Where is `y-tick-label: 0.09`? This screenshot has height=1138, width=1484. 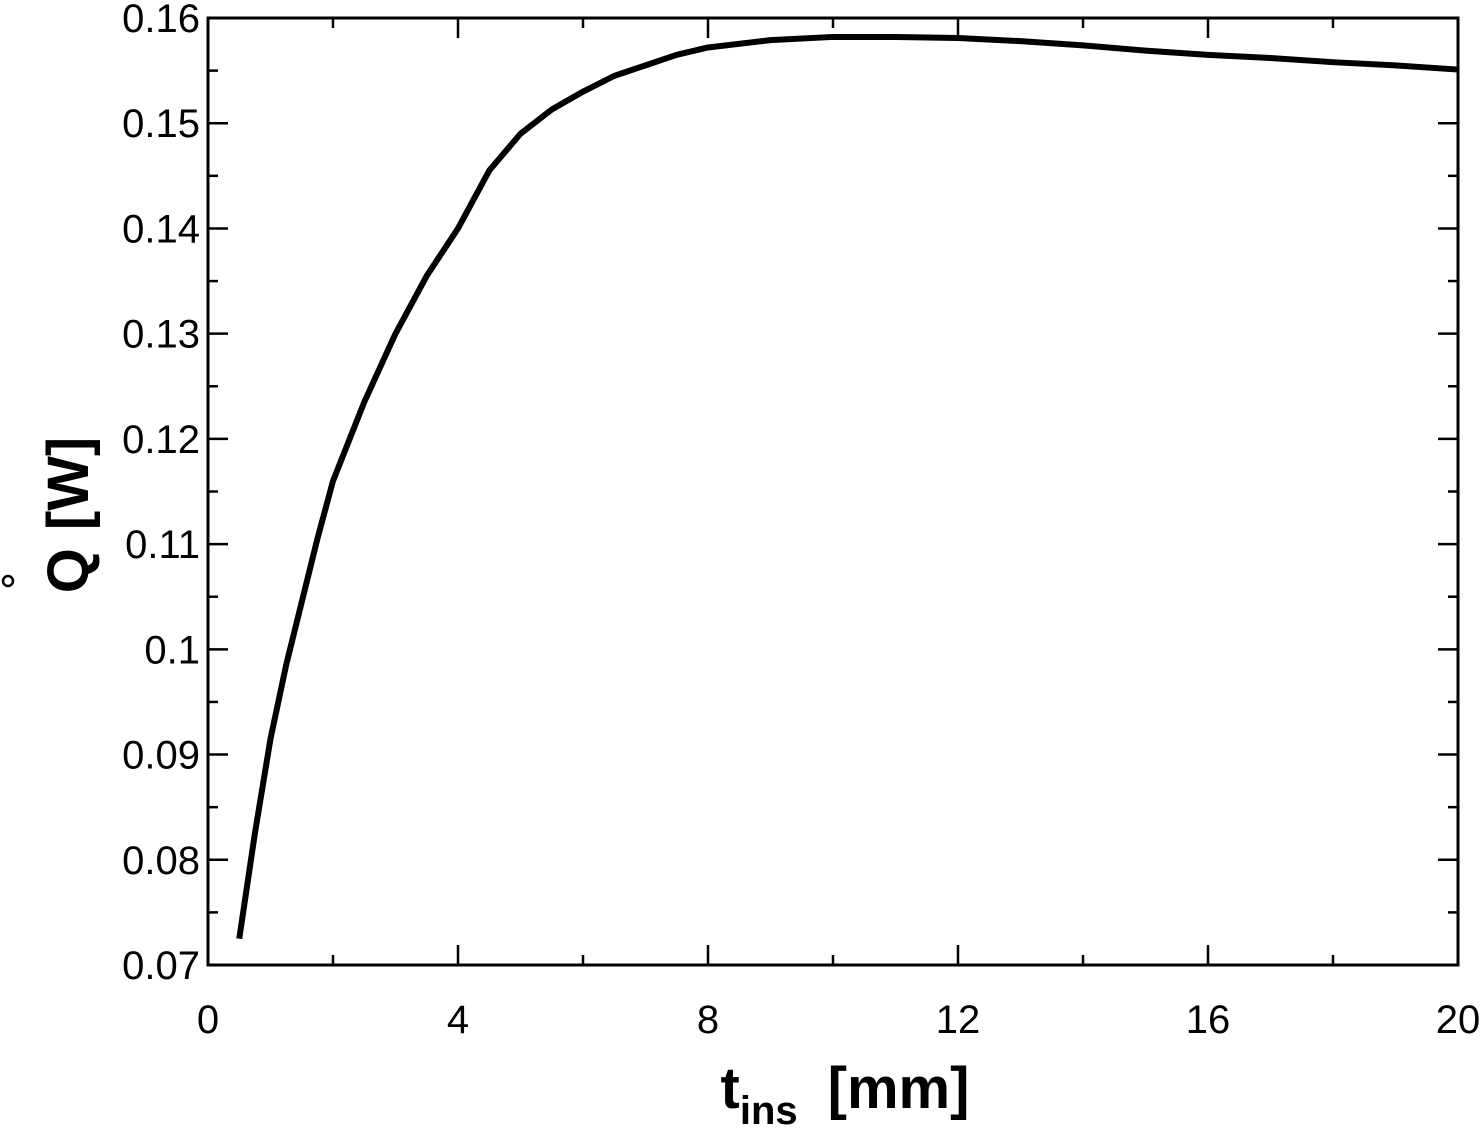
y-tick-label: 0.09 is located at coordinates (161, 756).